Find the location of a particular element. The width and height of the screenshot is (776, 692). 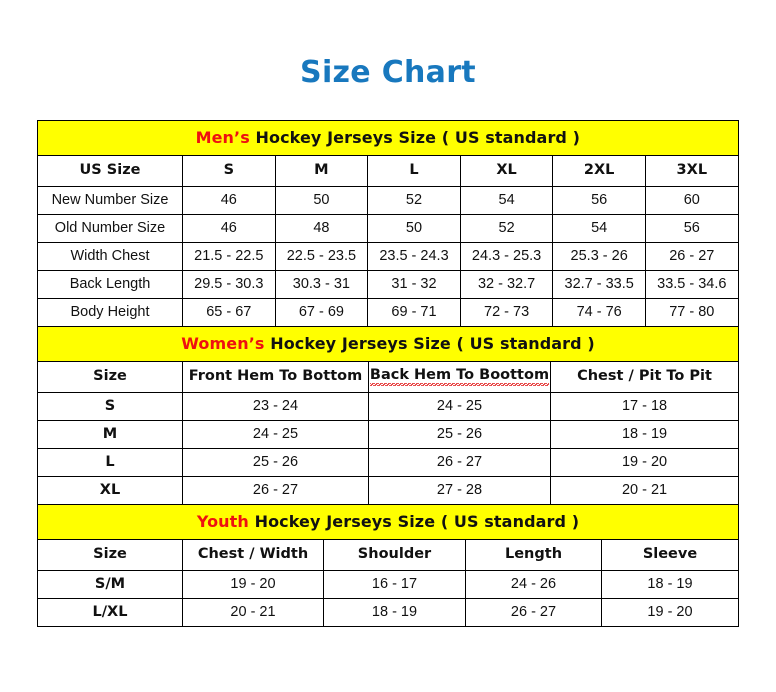

youth-cell-1-3: 19 - 20 is located at coordinates (670, 612).